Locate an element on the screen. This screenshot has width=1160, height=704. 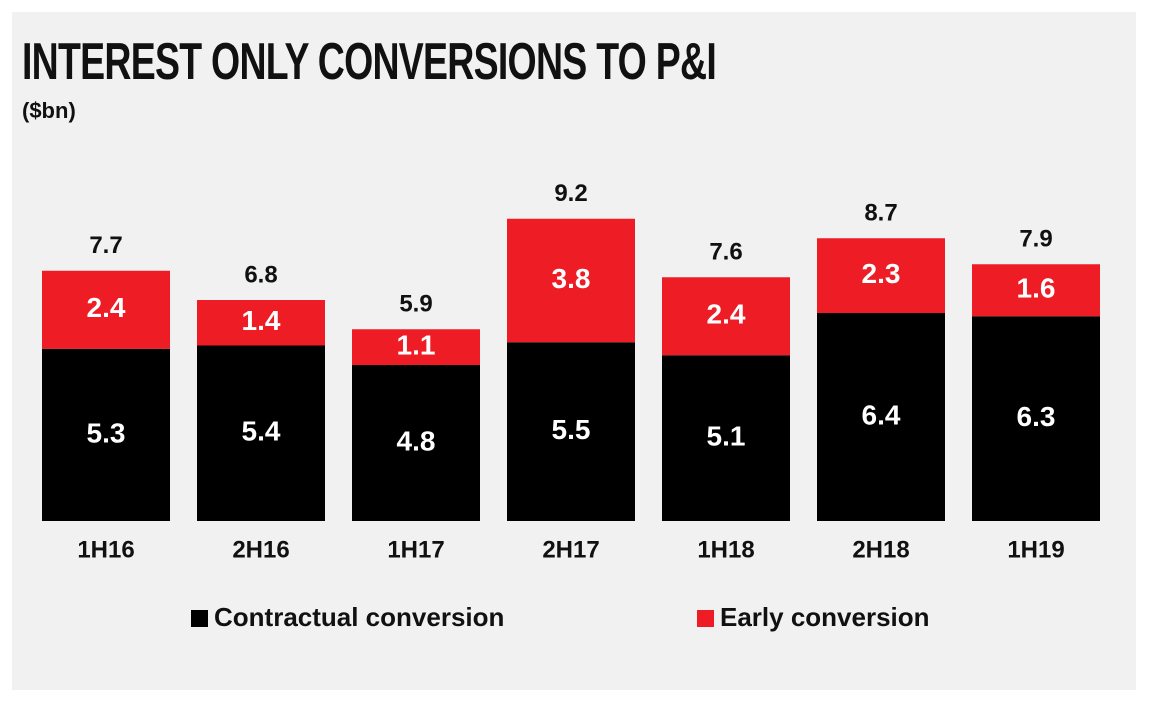
bar-contractual-1h18 is located at coordinates (726, 438).